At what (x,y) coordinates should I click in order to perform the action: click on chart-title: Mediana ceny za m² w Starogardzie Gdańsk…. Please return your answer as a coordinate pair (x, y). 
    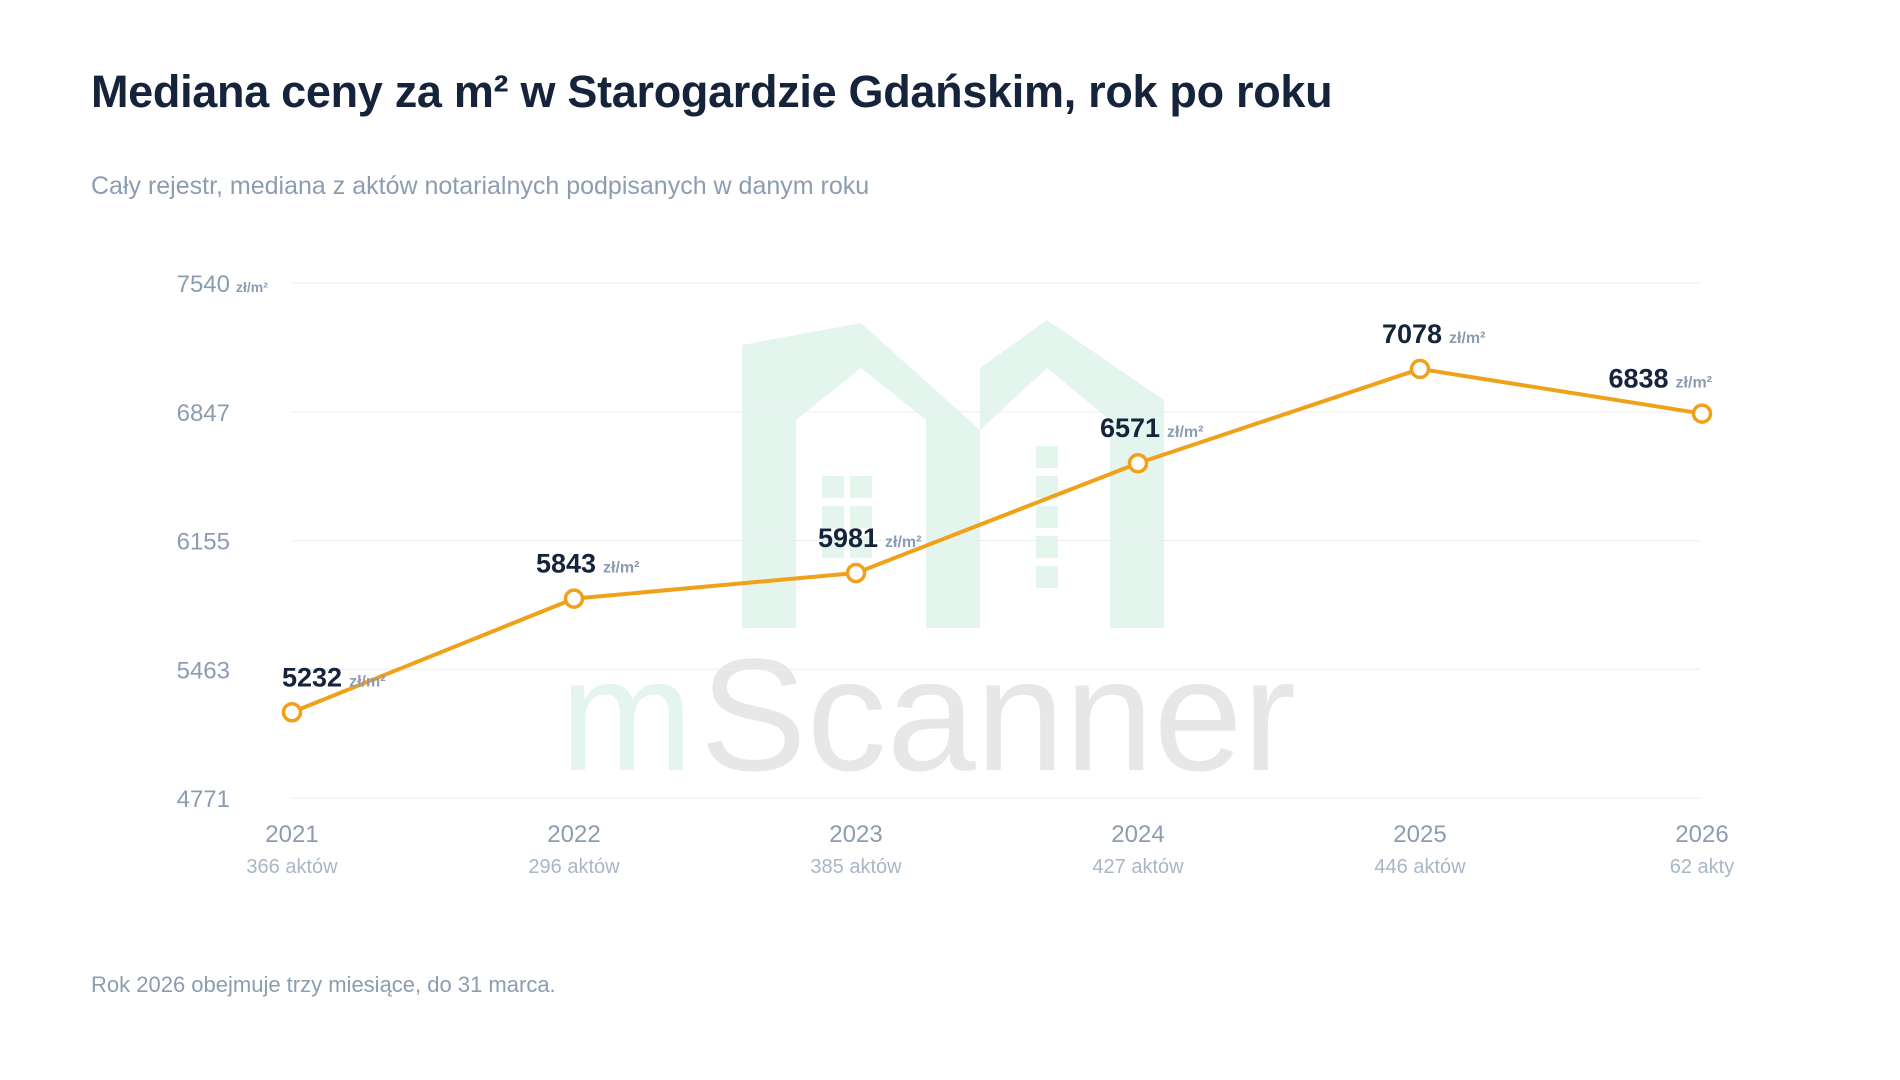
    Looking at the image, I should click on (712, 91).